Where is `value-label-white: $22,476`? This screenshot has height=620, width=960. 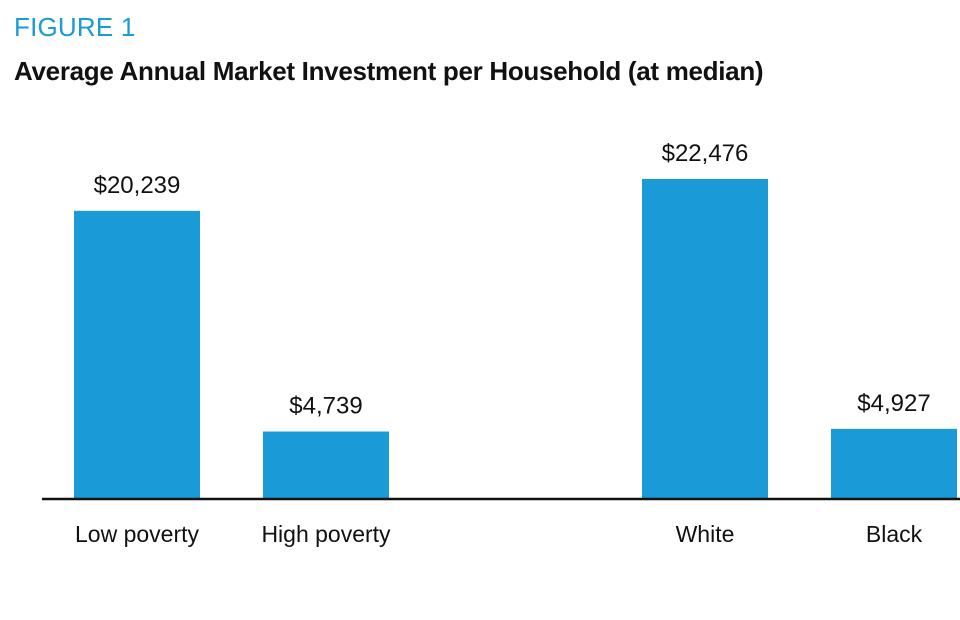 value-label-white: $22,476 is located at coordinates (705, 153).